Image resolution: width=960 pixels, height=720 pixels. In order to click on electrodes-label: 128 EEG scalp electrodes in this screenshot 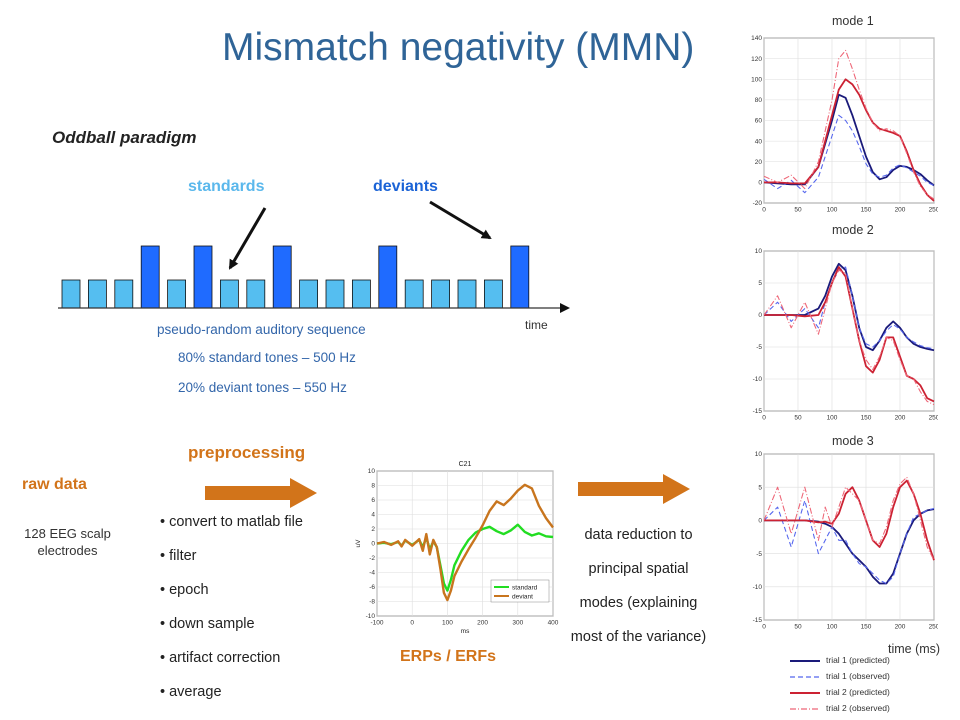, I will do `click(67, 542)`.